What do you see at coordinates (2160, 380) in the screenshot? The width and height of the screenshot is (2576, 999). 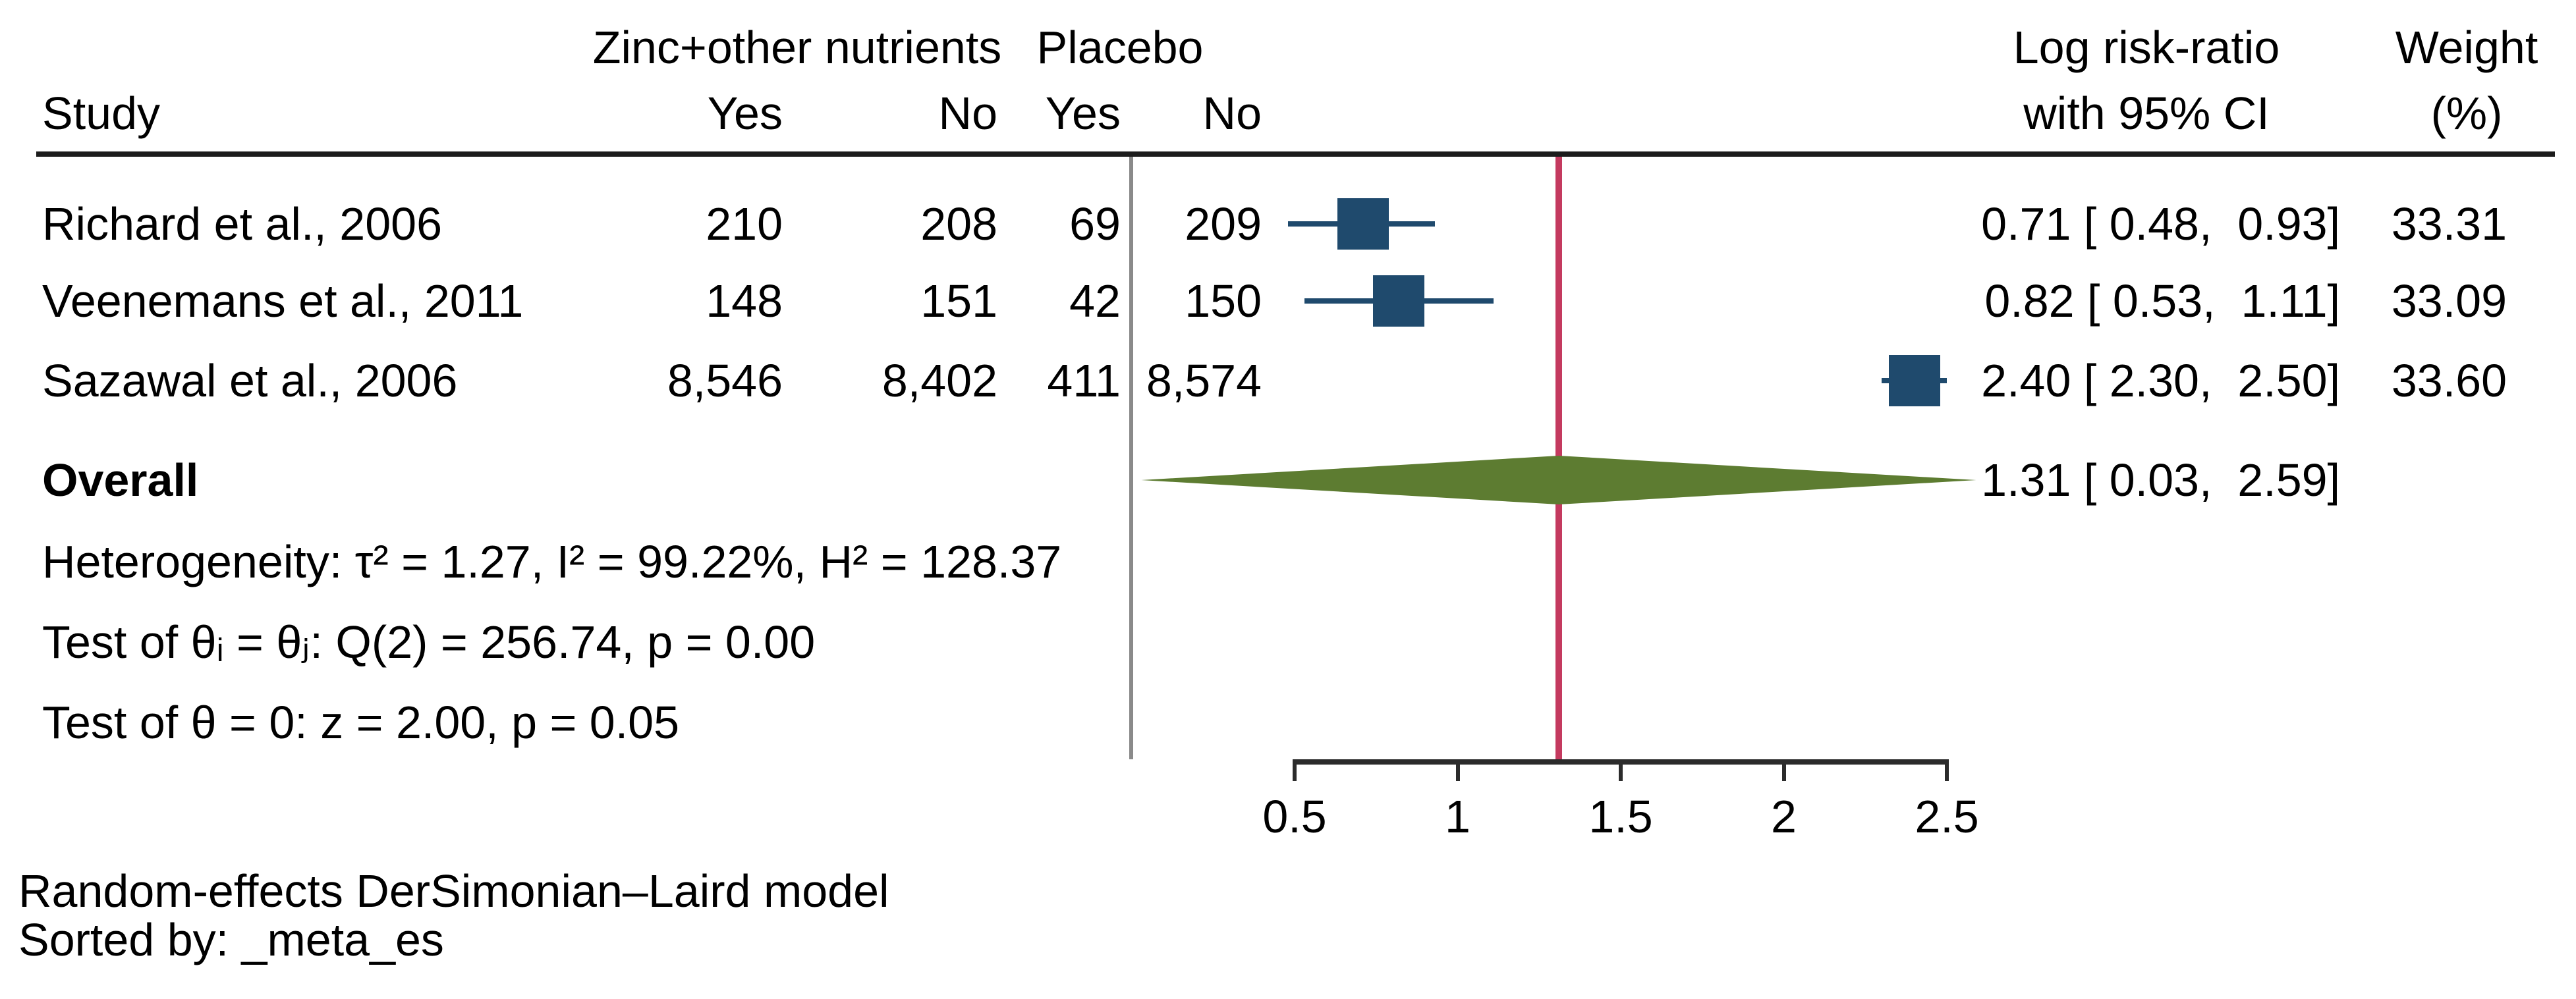 I see `effect-ci-text: 2.40 [ 2.30, 2.50]` at bounding box center [2160, 380].